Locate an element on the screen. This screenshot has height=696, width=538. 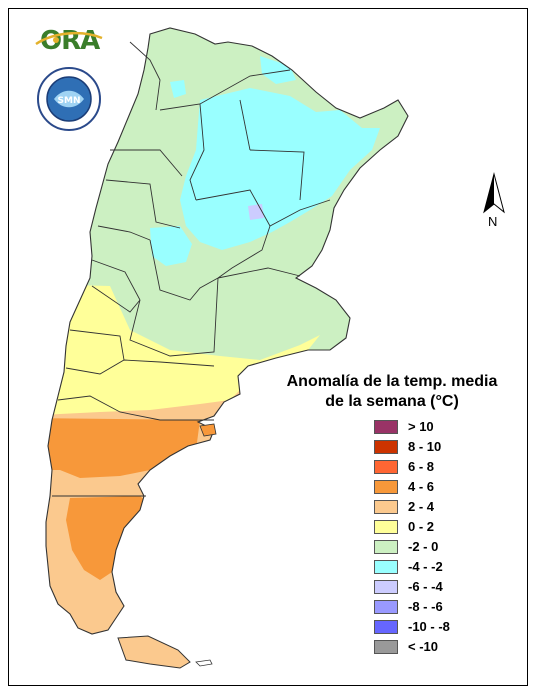
legend-label: -8 - -6 is located at coordinates (425, 606).